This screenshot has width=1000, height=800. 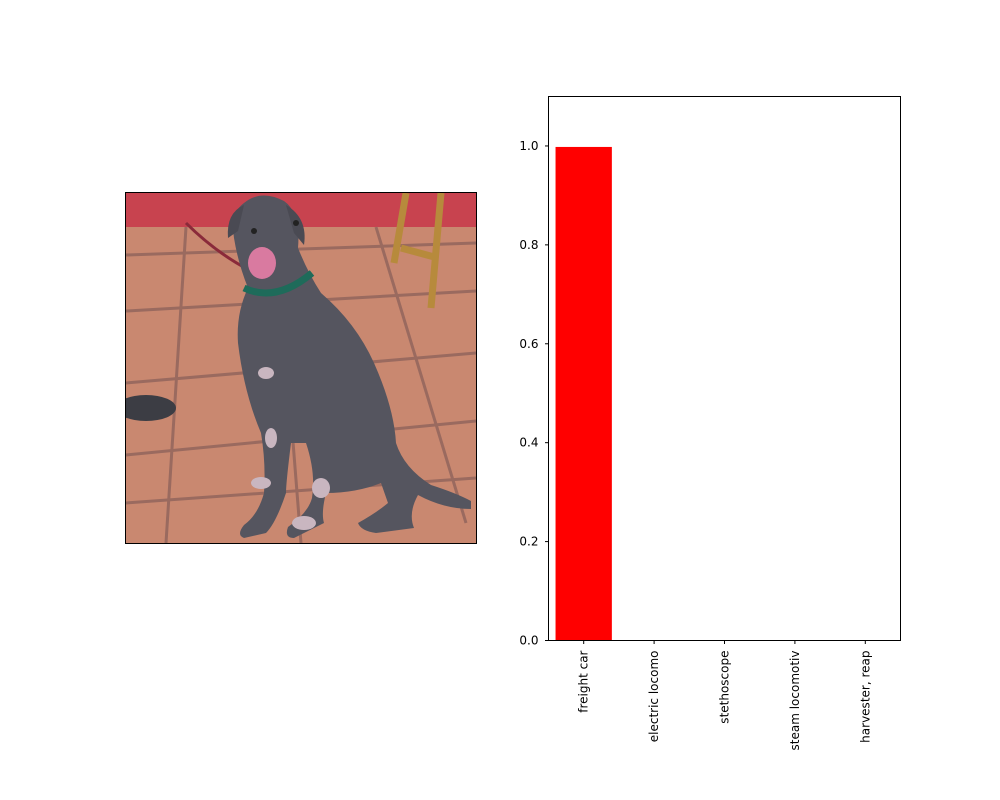 What do you see at coordinates (528, 344) in the screenshot?
I see `y-tick-label: 0.6` at bounding box center [528, 344].